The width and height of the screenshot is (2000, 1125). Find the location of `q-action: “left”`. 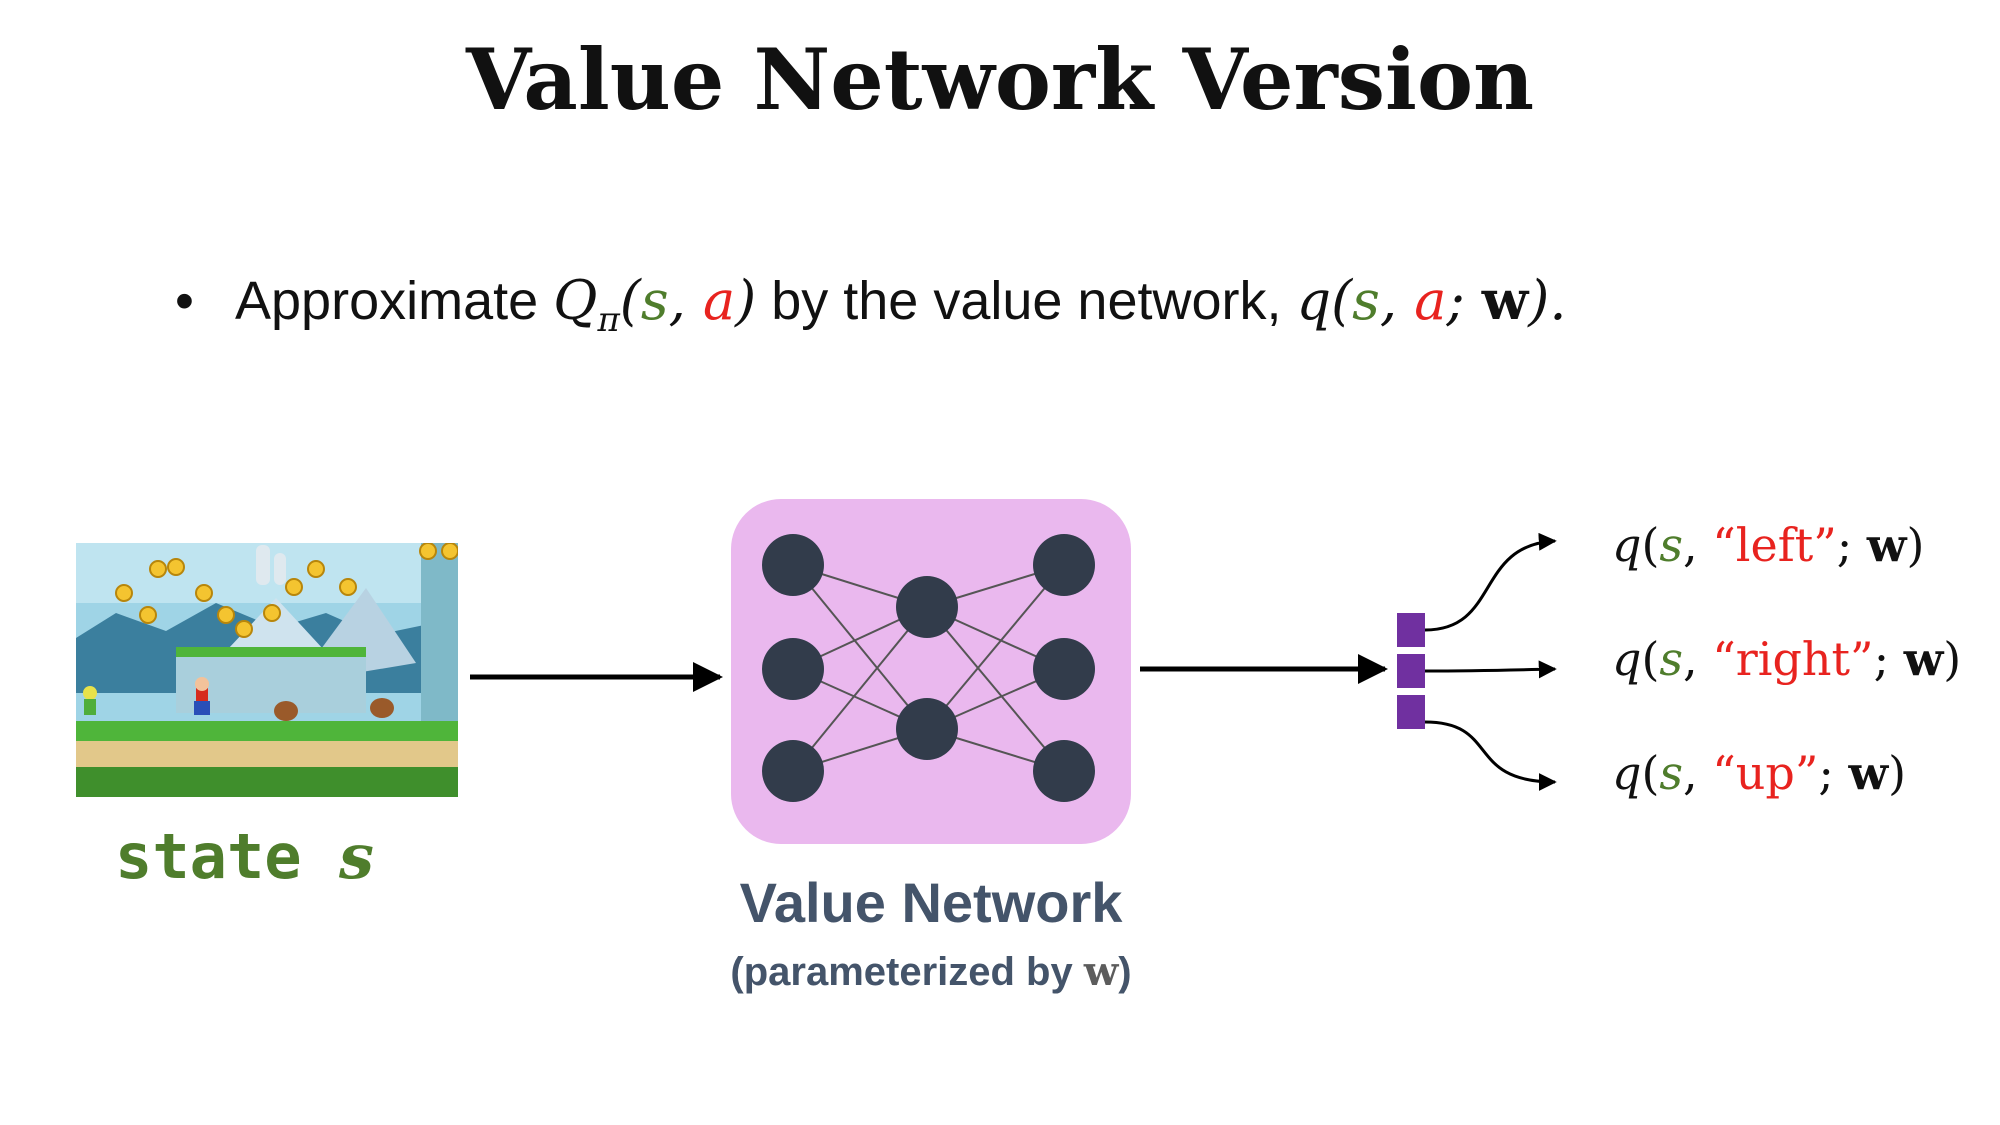

q-action: “left” is located at coordinates (1774, 545).